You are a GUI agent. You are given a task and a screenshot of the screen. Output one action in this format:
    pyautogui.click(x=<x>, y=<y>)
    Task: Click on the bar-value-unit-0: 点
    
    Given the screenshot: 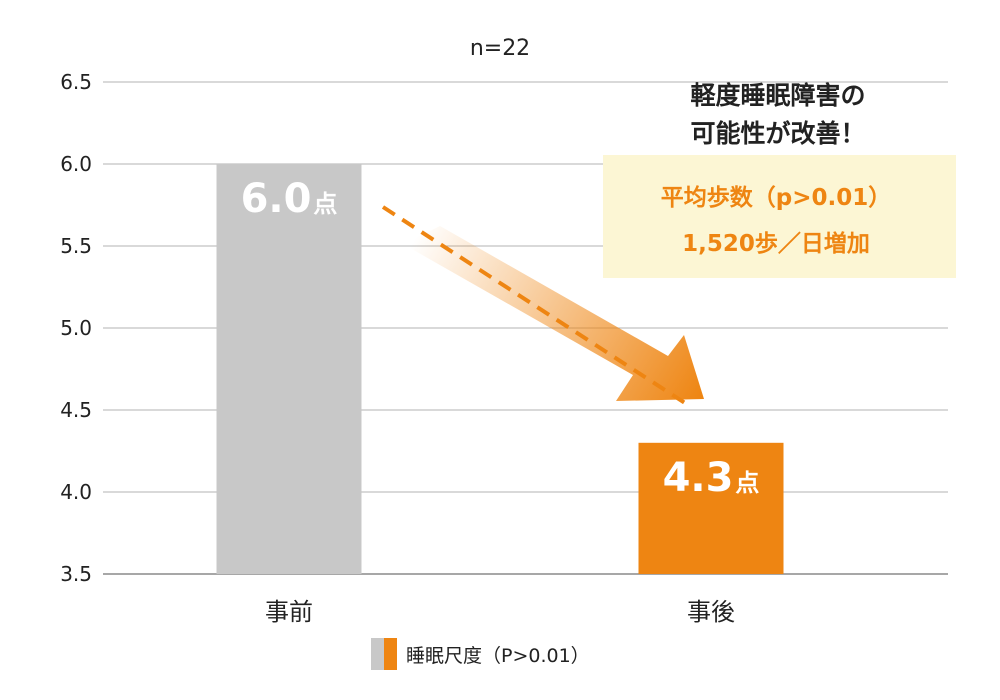 What is the action you would take?
    pyautogui.click(x=325, y=204)
    